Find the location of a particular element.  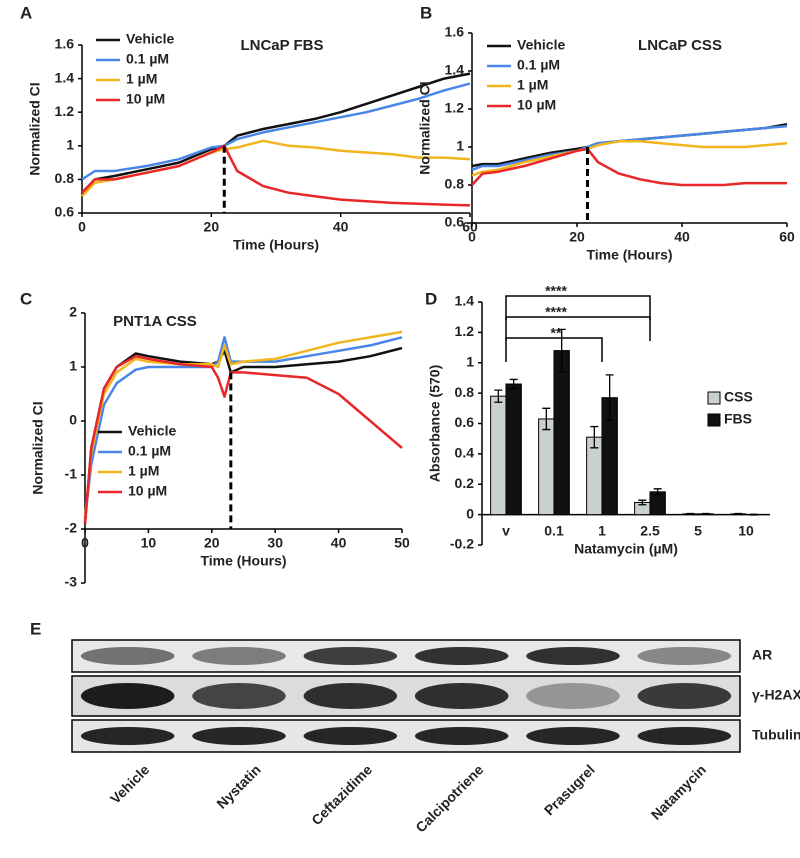

blot-lane-label: Natamycin is located at coordinates (678, 791).